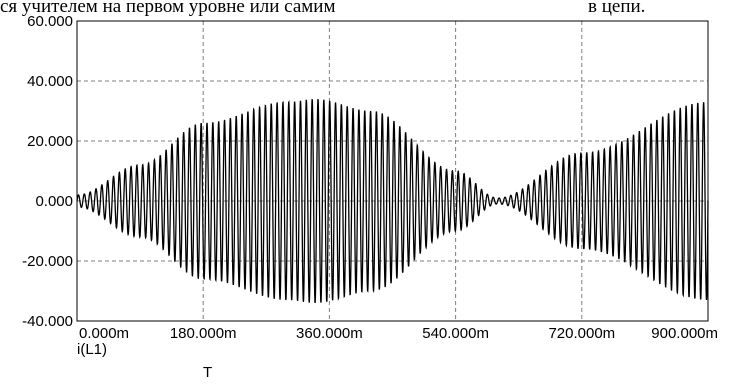 This screenshot has width=754, height=390. What do you see at coordinates (617, 8) in the screenshot?
I see `header-text-right: в цепи.` at bounding box center [617, 8].